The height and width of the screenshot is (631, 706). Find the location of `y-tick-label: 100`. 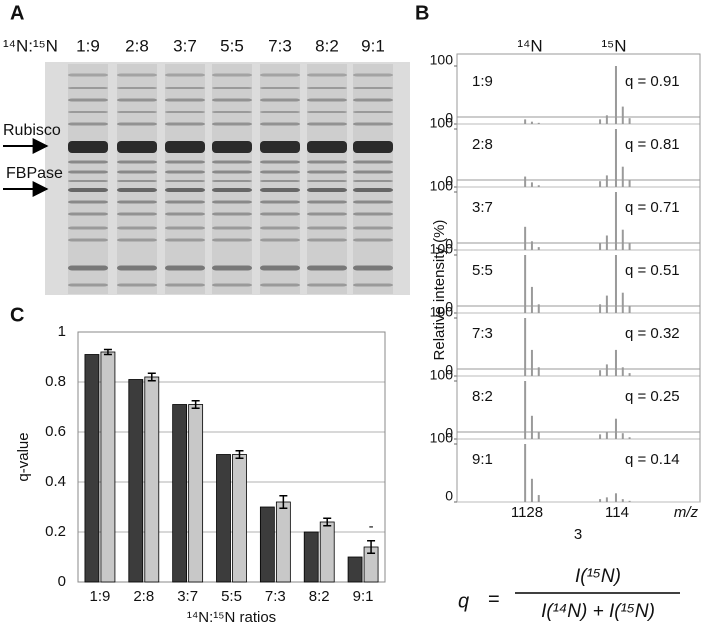

y-tick-label: 100 is located at coordinates (442, 186).